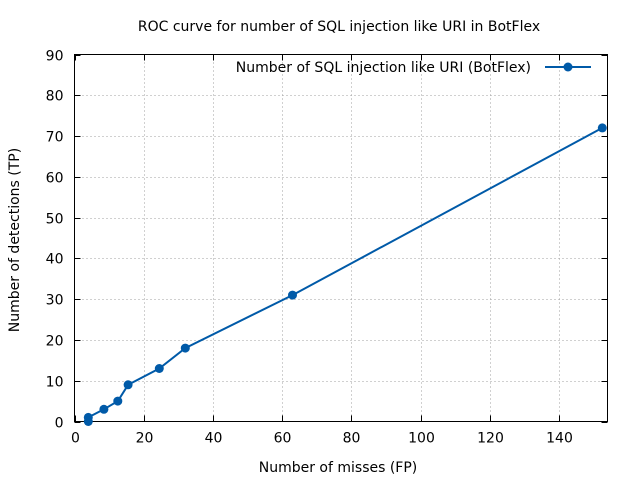 The image size is (640, 480). Describe the element at coordinates (338, 468) in the screenshot. I see `x-axis-label: Number of misses (FP)` at that location.